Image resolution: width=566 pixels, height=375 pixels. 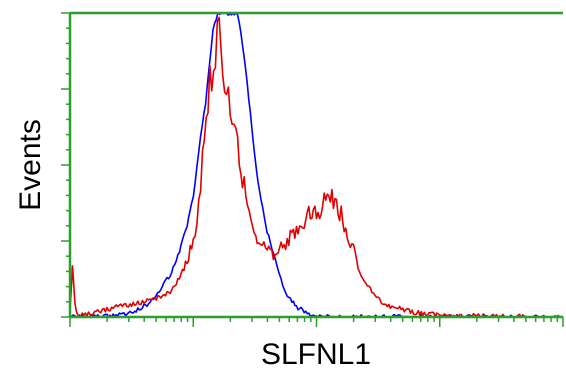 I want to click on y-axis-title: Events, so click(x=30, y=165).